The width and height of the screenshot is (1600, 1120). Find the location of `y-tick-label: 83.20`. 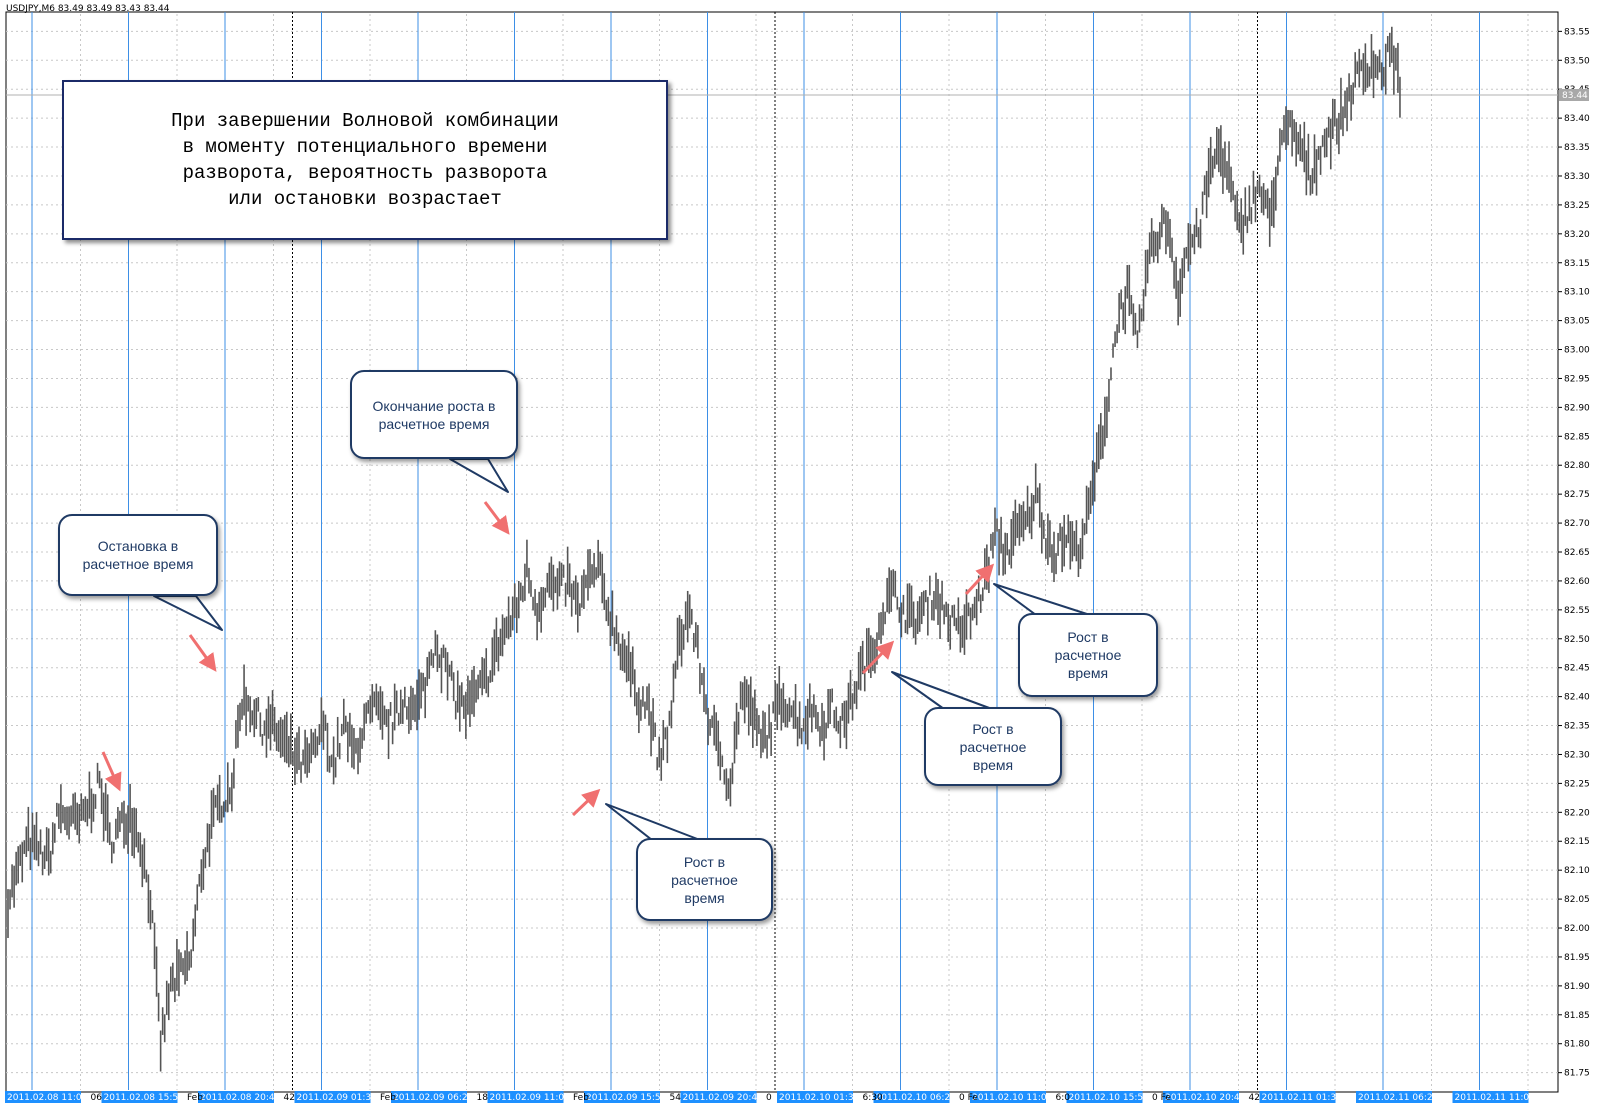

y-tick-label: 83.20 is located at coordinates (1577, 235).